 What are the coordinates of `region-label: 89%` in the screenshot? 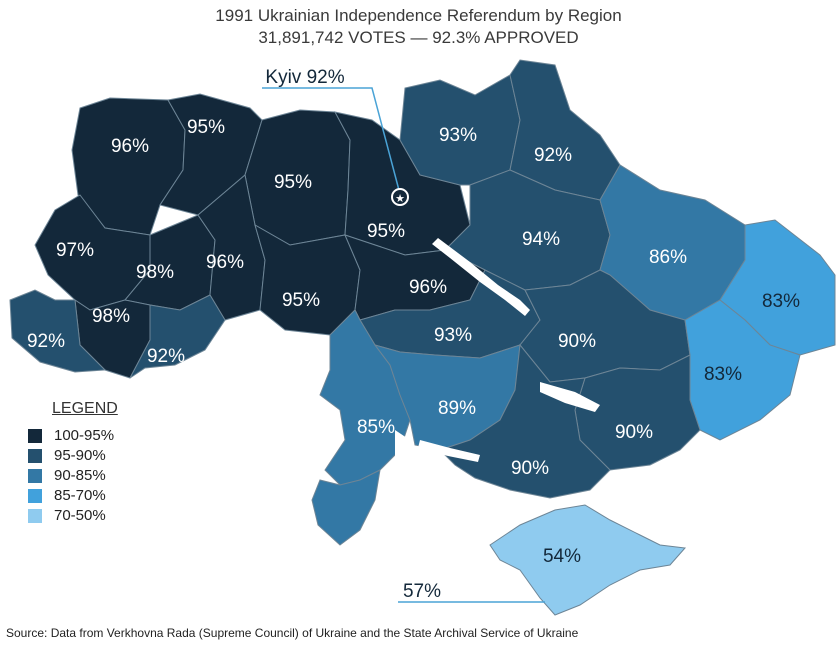 It's located at (457, 408).